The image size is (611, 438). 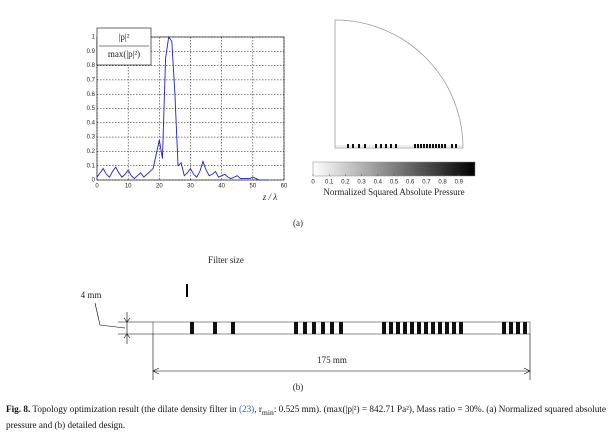 I want to click on x-tick-label: 30, so click(x=190, y=187).